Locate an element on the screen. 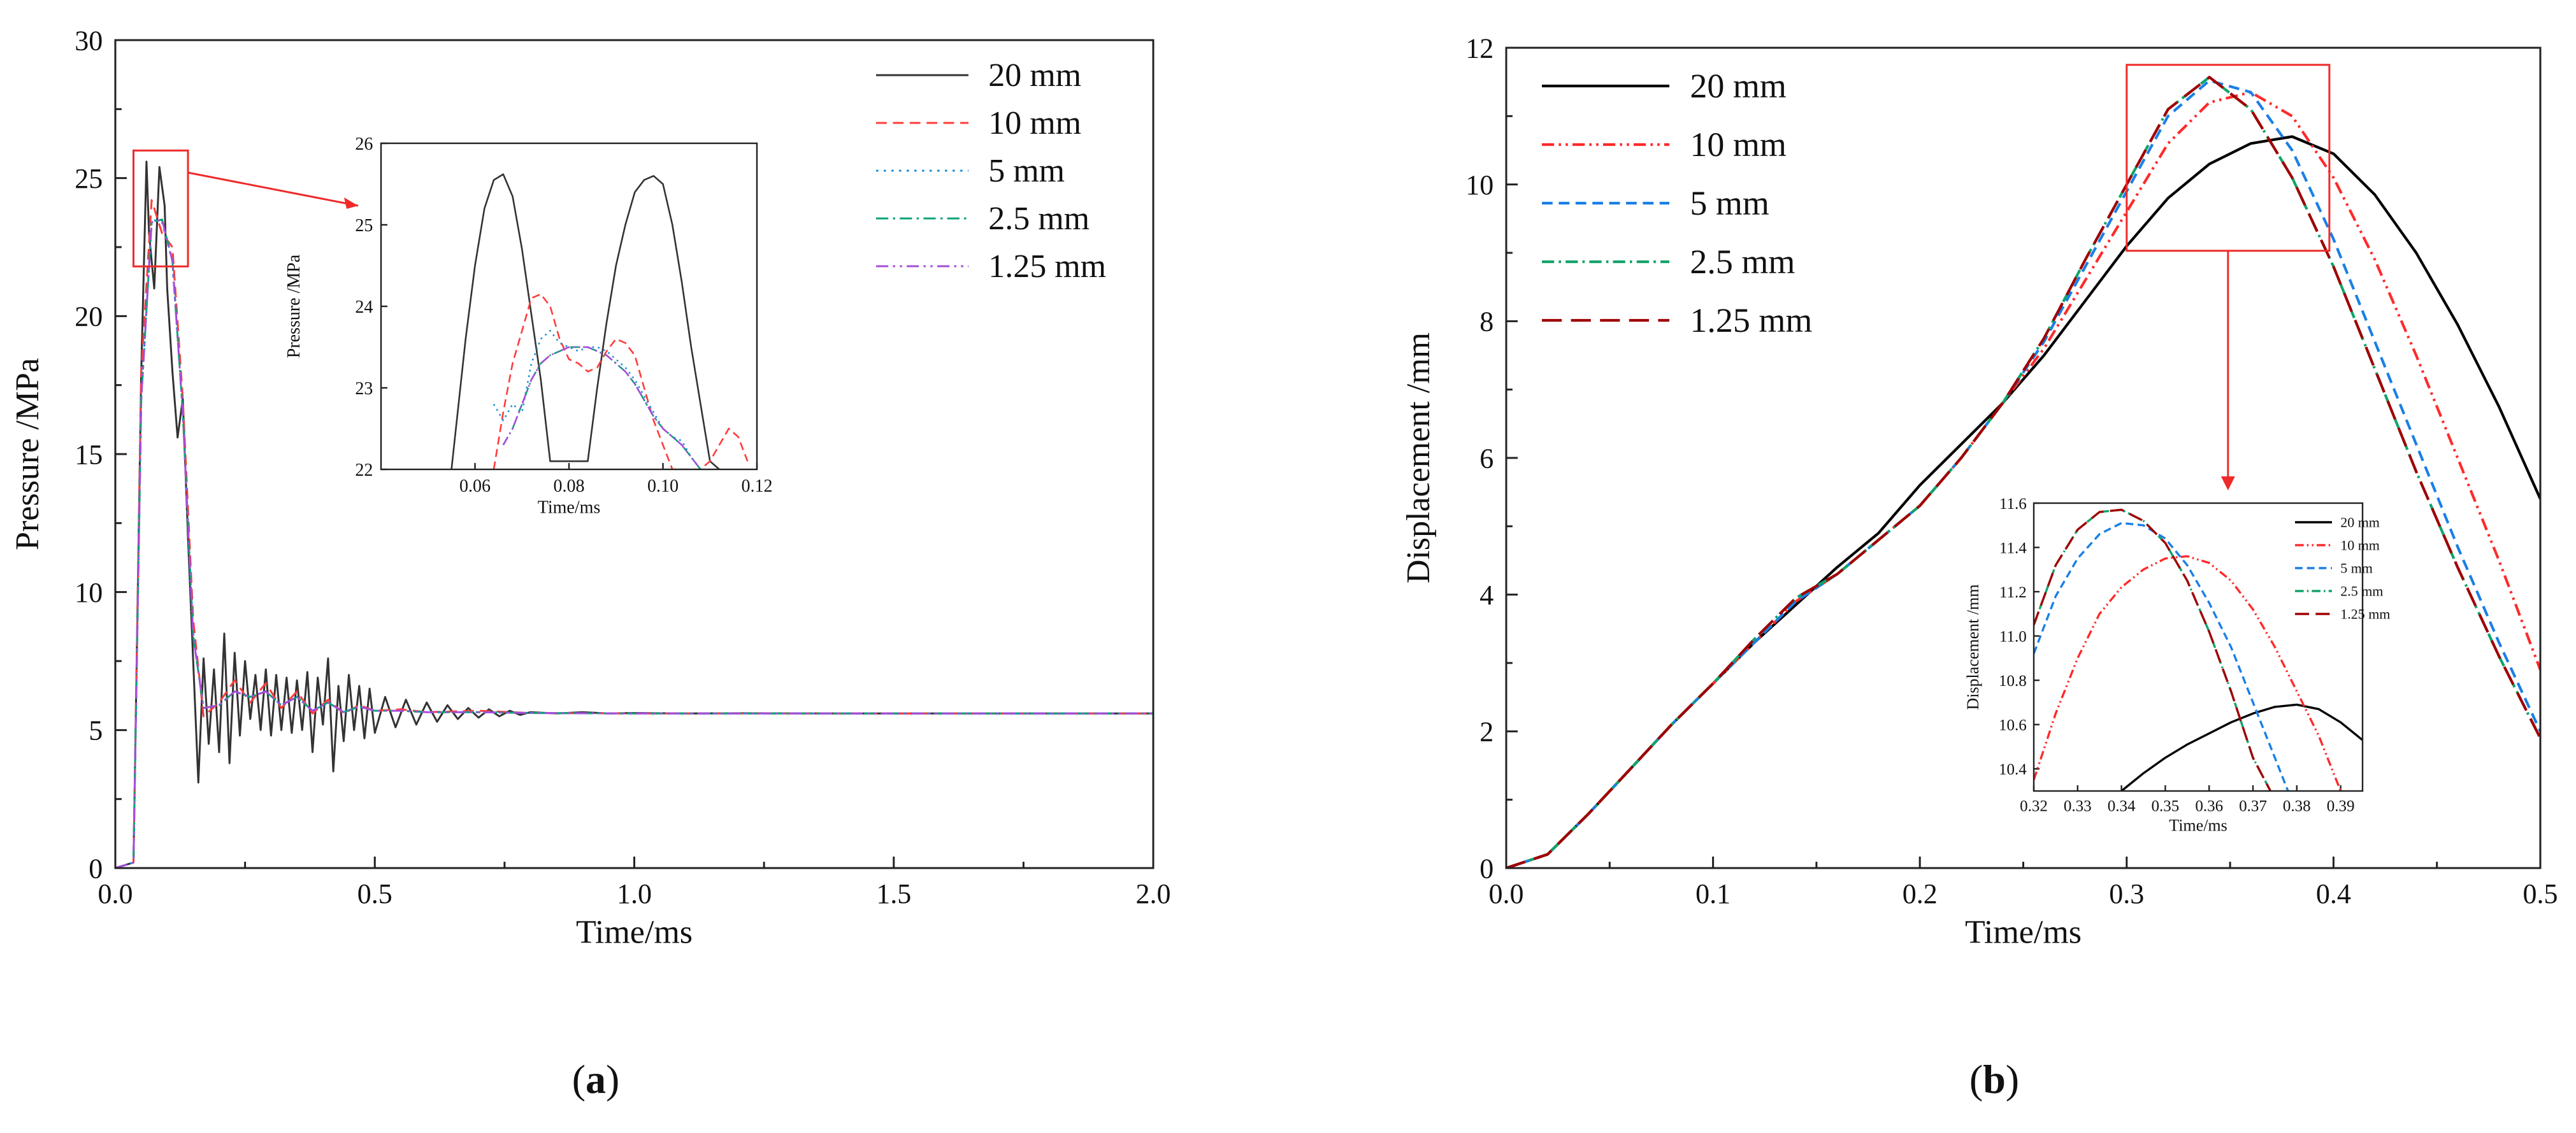 This screenshot has width=2576, height=1133. y-tick-label: 11.4 is located at coordinates (2013, 548).